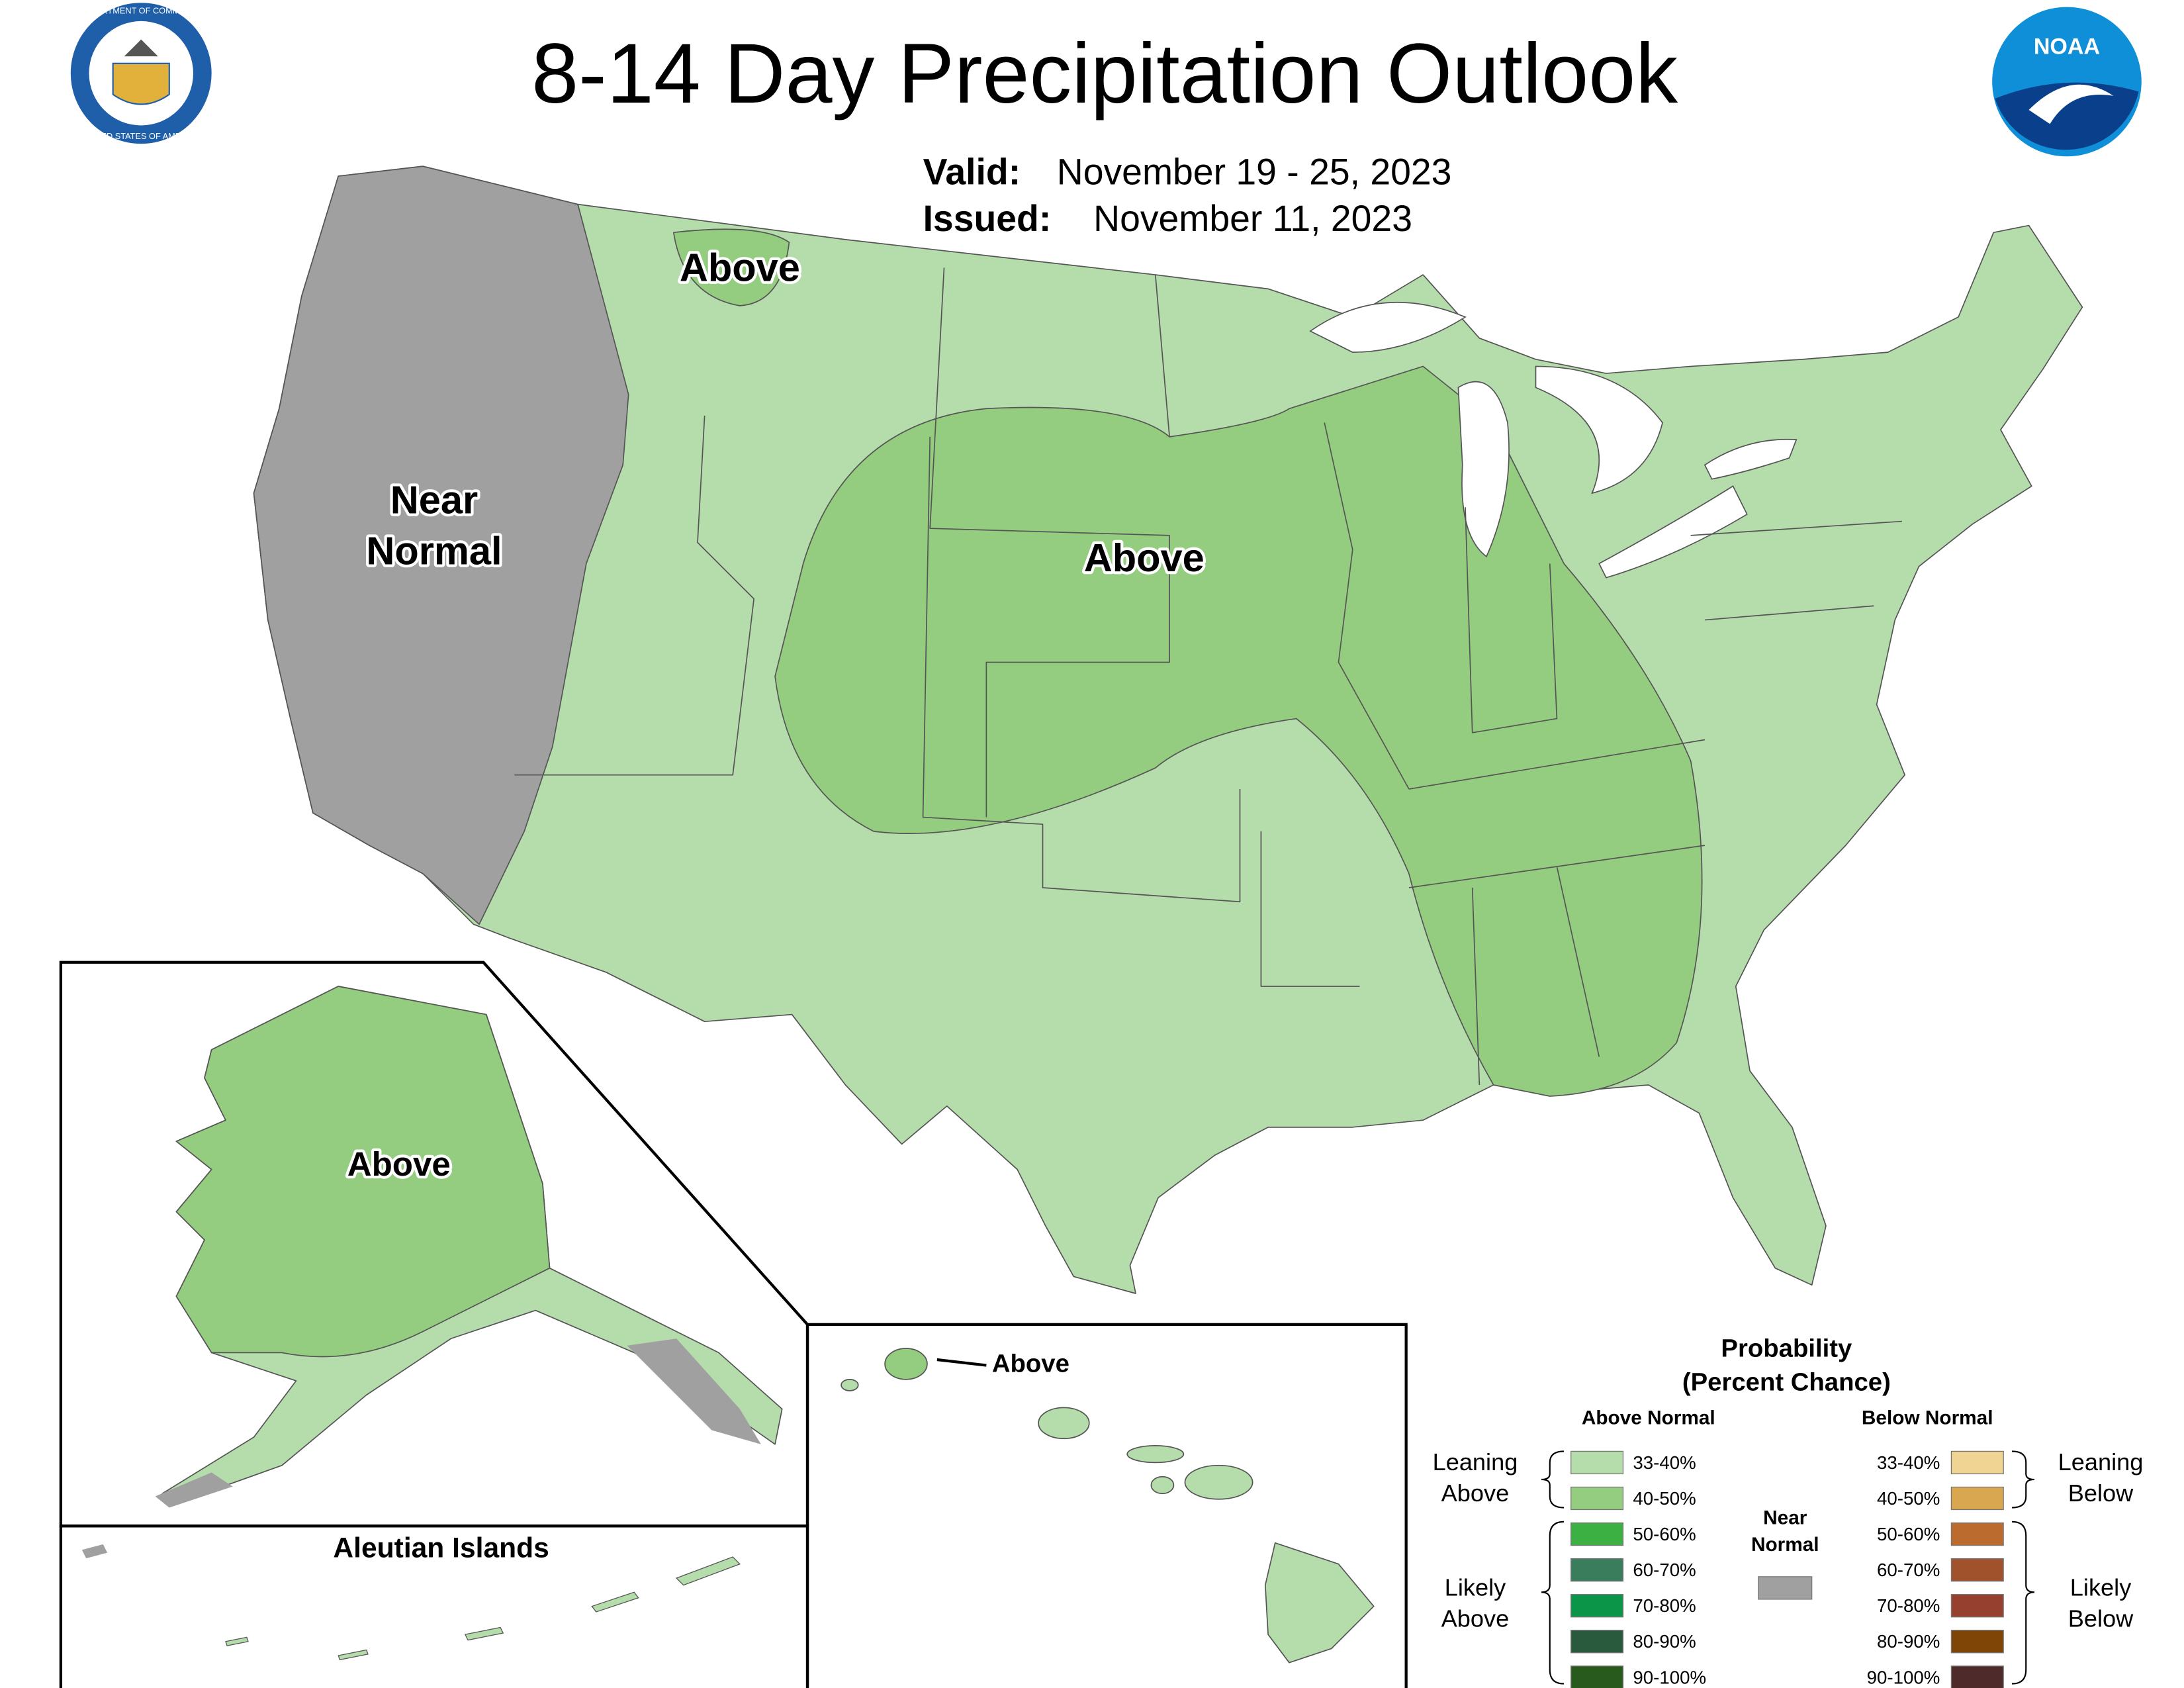  I want to click on seal-text: DEPARTMENT OF COMMERCE, so click(141, 10).